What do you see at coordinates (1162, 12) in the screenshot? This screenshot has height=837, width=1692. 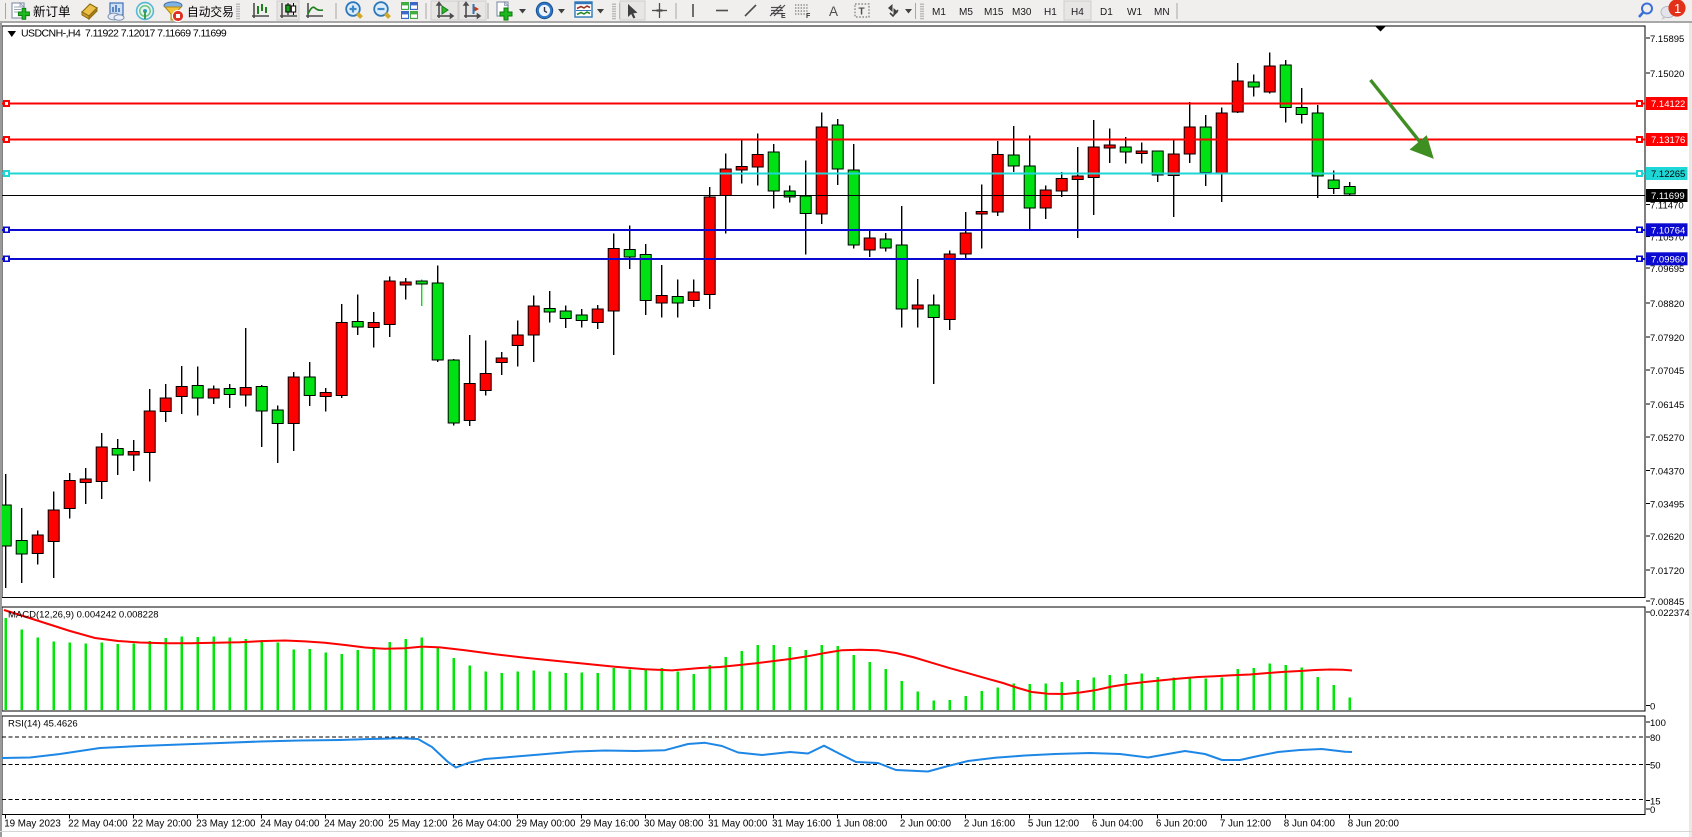 I see `svg-text: MN` at bounding box center [1162, 12].